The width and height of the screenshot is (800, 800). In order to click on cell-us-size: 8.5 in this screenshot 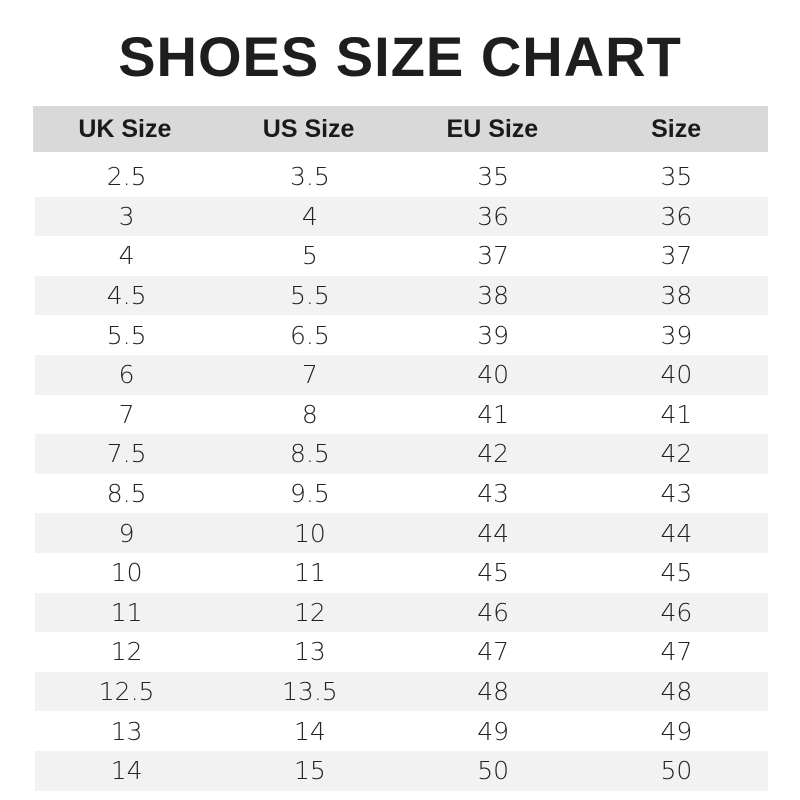, I will do `click(309, 454)`.